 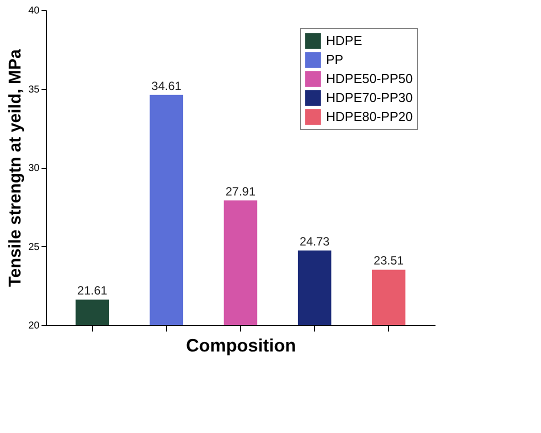 What do you see at coordinates (369, 78) in the screenshot?
I see `legend-label: HDPE50-PP50` at bounding box center [369, 78].